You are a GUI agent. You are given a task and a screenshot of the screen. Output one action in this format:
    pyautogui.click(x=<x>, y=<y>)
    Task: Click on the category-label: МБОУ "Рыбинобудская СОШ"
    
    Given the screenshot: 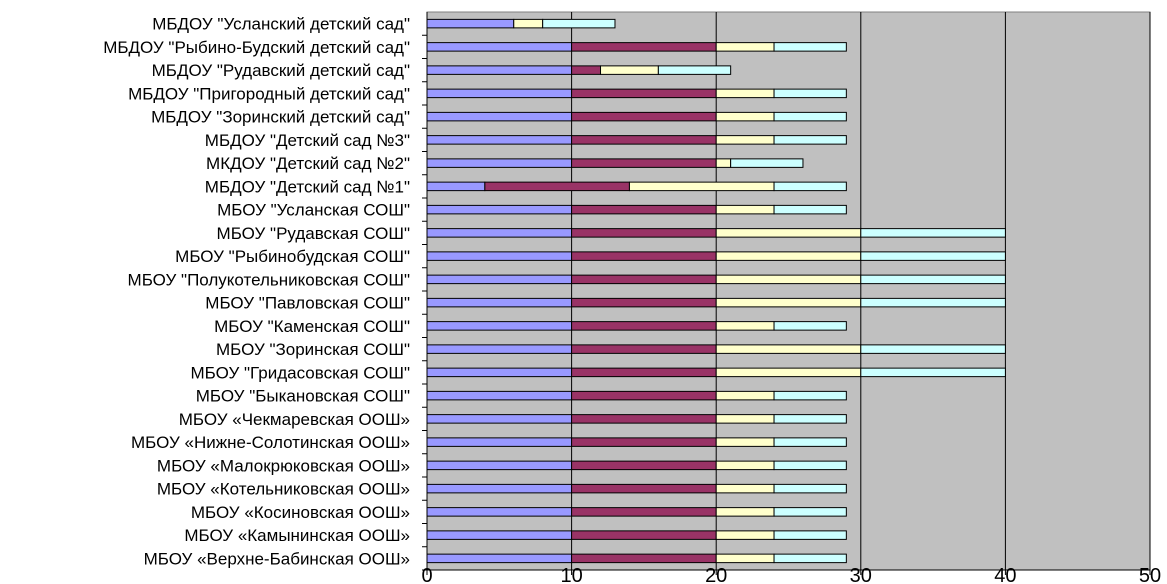 What is the action you would take?
    pyautogui.click(x=292, y=256)
    